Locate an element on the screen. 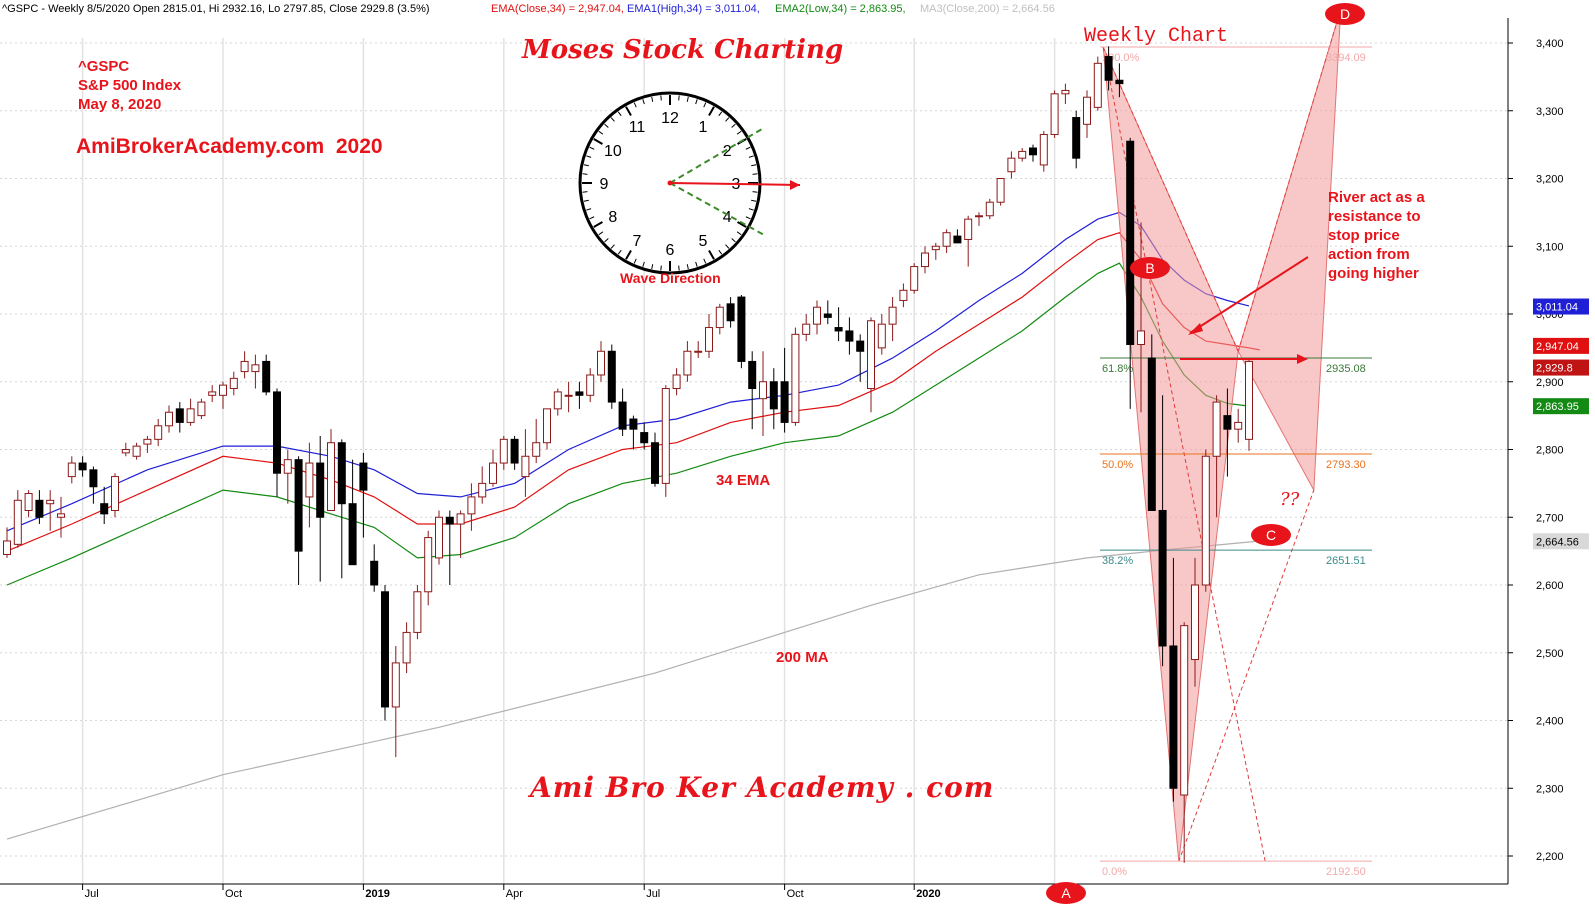 The height and width of the screenshot is (908, 1595). fib-pct-label: 0.0% is located at coordinates (1114, 872).